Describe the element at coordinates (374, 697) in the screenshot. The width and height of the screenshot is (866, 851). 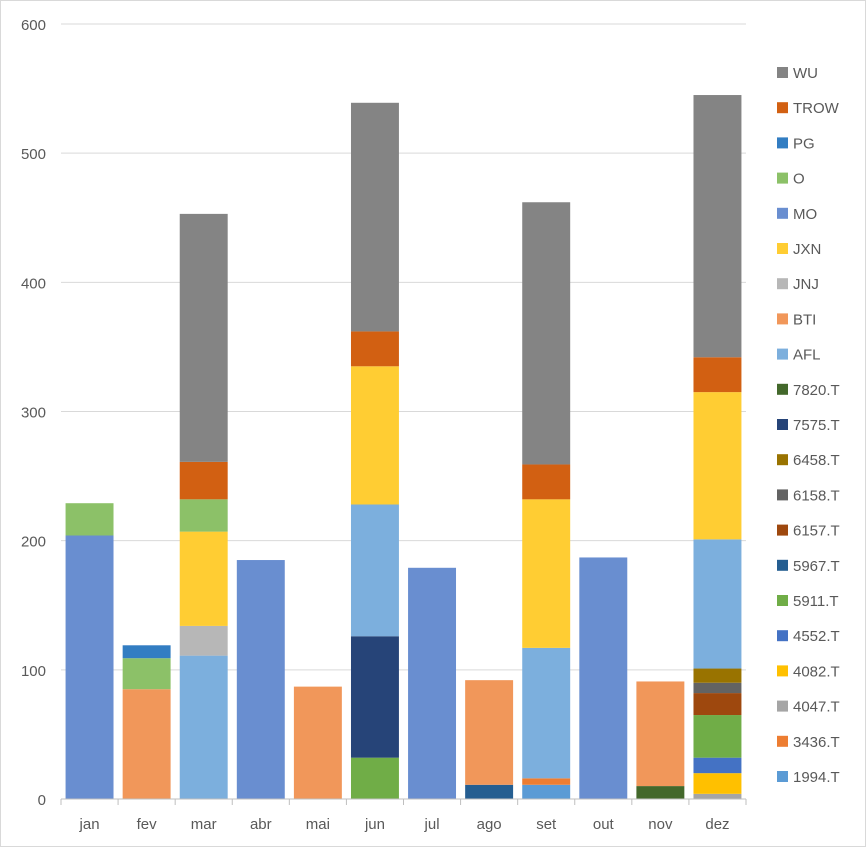
I see `bar-segment-jun-7575-t` at that location.